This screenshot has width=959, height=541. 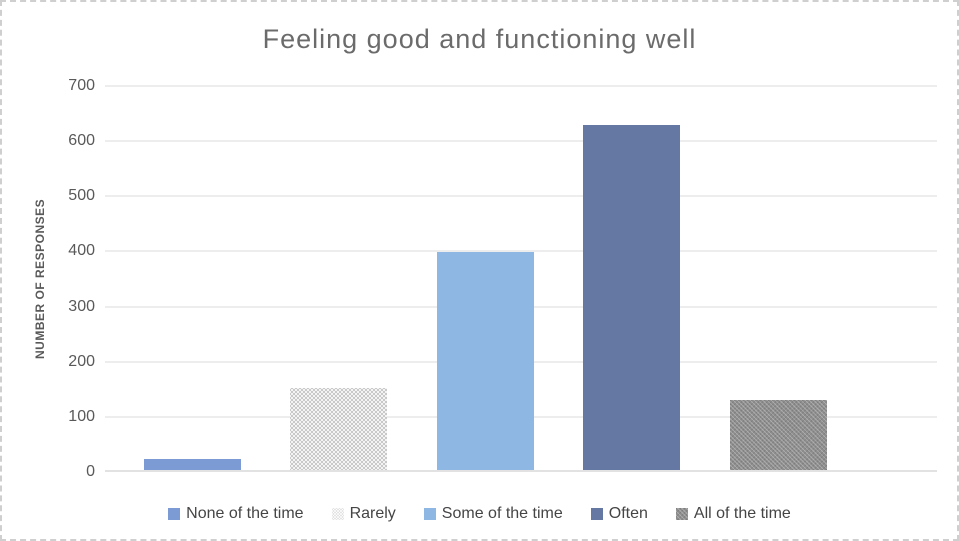 I want to click on x-axis-line, so click(x=521, y=471).